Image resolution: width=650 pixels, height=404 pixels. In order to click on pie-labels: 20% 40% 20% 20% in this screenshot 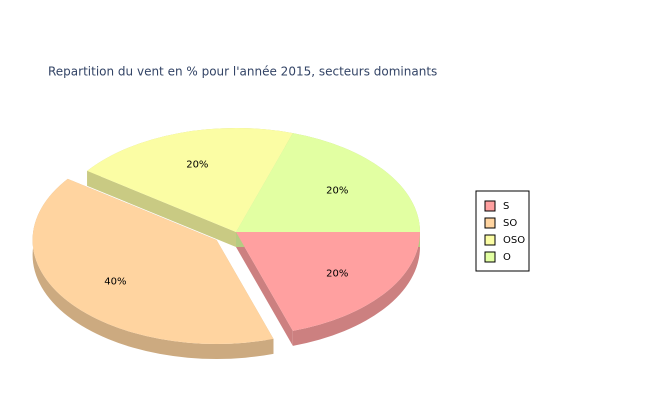, I will do `click(226, 223)`.